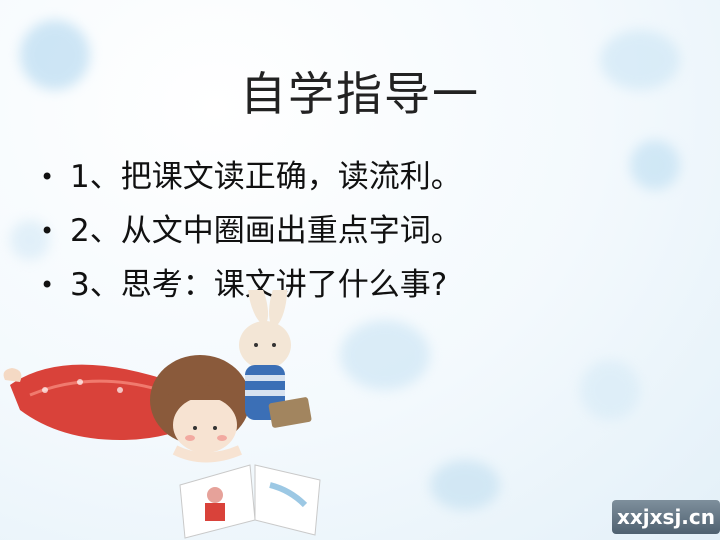 This screenshot has width=720, height=540. What do you see at coordinates (266, 231) in the screenshot?
I see `bullet-text: 2、从文中圈画出重点字词。` at bounding box center [266, 231].